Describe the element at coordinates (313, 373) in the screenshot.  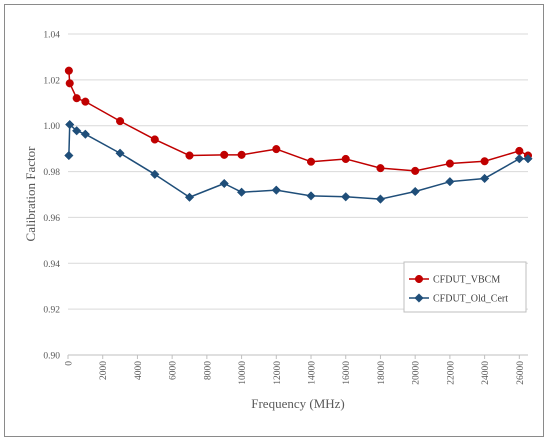
I see `x-tick-label: 14000` at that location.